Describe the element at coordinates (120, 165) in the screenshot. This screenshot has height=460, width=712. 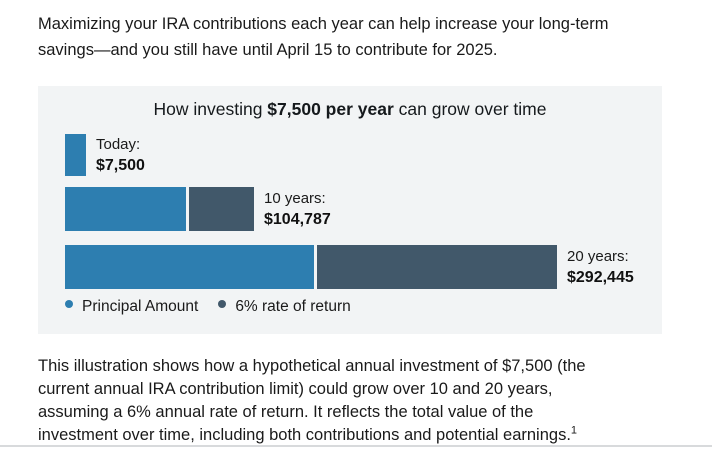
I see `bar-amount-label: $7,500` at that location.